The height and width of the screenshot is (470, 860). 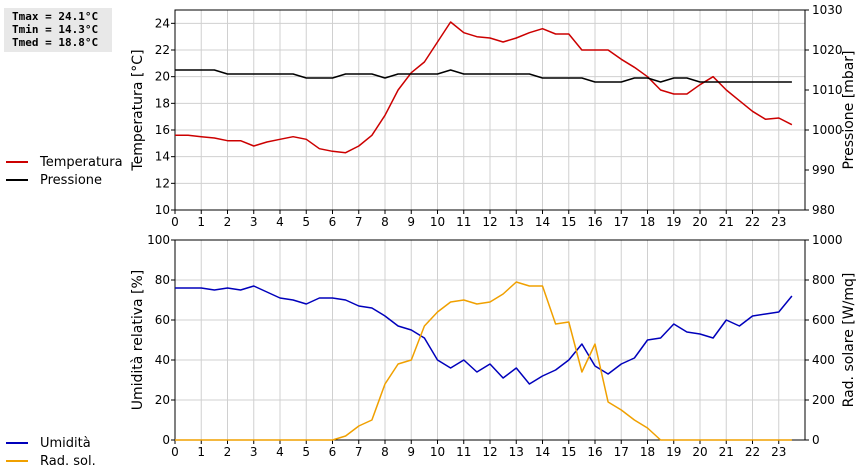 I want to click on chart1-xtick-label: 12, so click(x=489, y=222).